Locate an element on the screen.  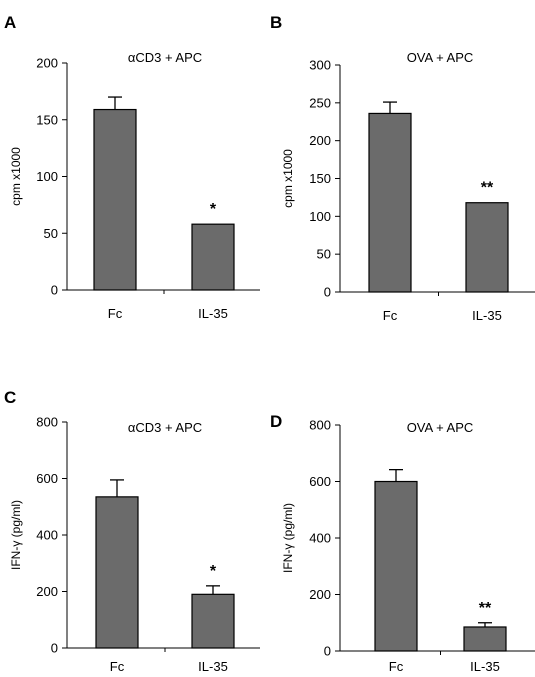
chart0-y-tick-label: 100 is located at coordinates (47, 176).